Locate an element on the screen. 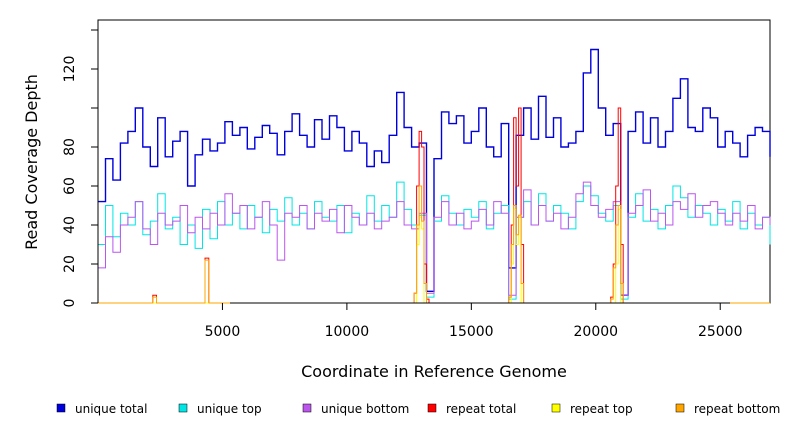 Image resolution: width=792 pixels, height=432 pixels. x-axis-title: Coordinate in Reference Genome is located at coordinates (434, 371).